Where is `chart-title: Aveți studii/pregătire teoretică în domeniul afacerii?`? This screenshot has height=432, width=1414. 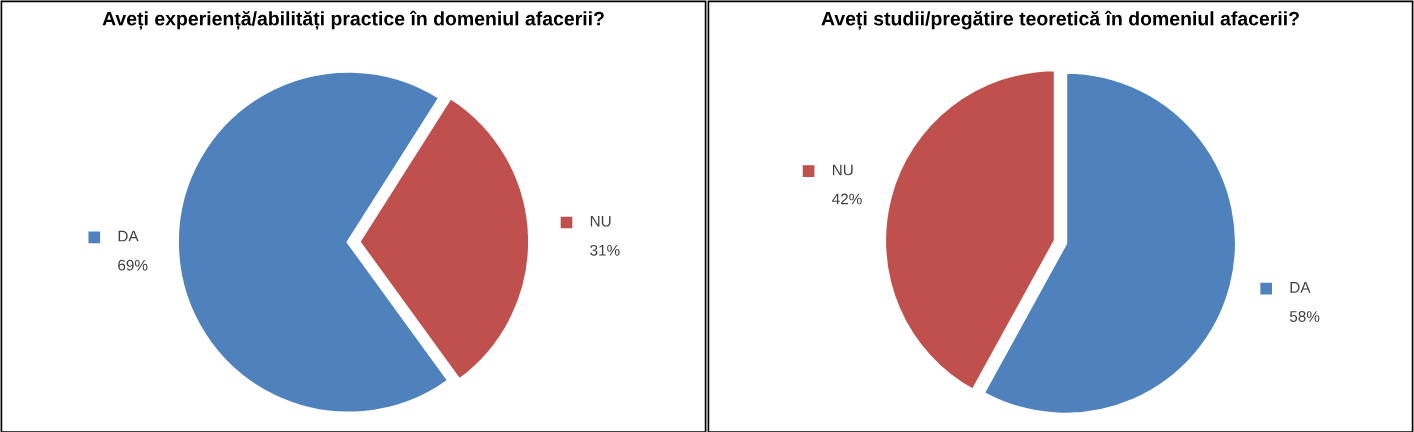
chart-title: Aveți studii/pregătire teoretică în domeniul afacerii? is located at coordinates (1060, 20).